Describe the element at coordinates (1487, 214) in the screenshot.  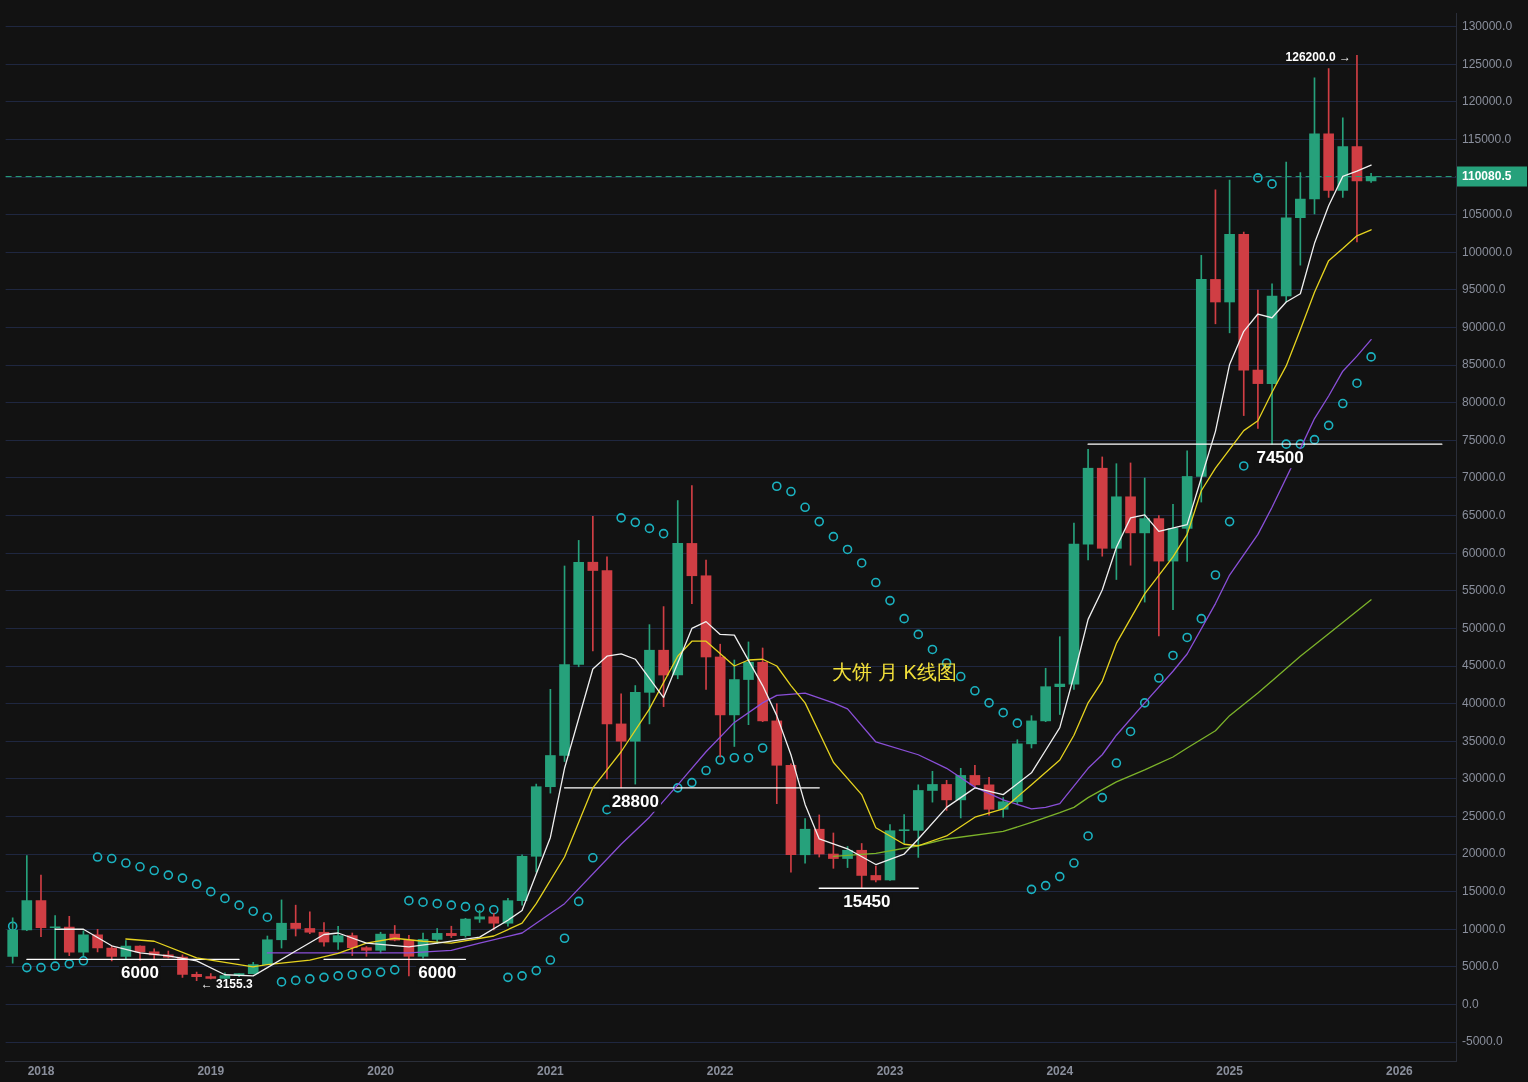
I see `y-tick-label: 105000.0` at that location.